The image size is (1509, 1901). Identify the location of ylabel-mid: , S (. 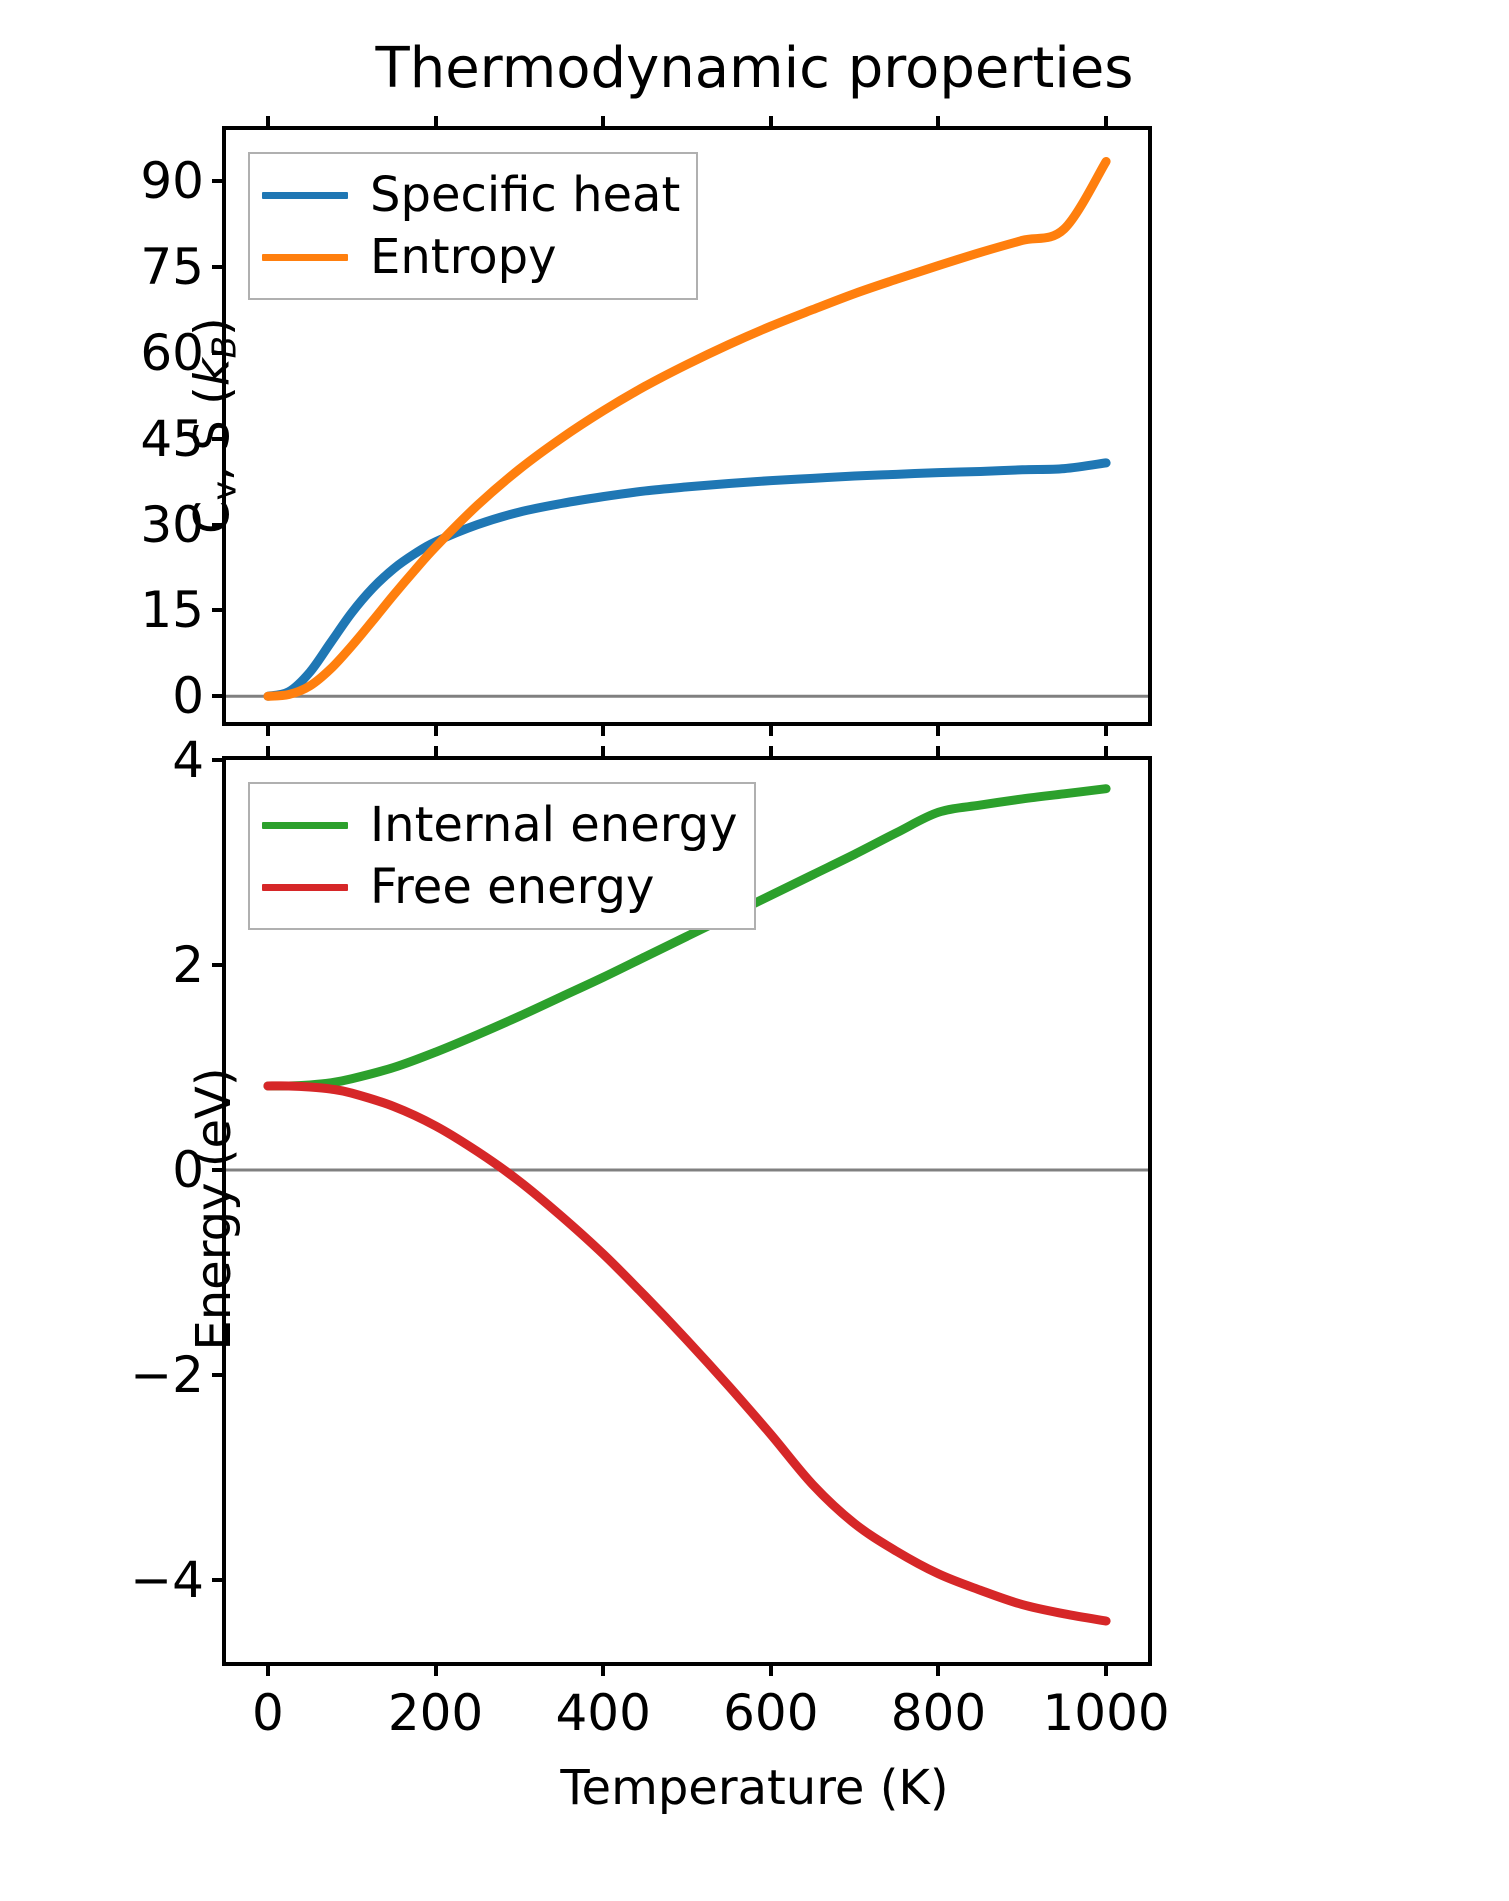
(212, 434).